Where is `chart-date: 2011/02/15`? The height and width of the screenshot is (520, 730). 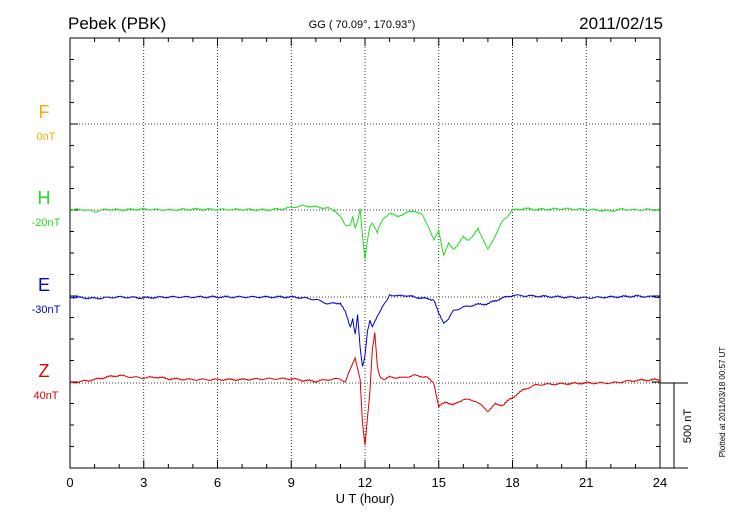
chart-date: 2011/02/15 is located at coordinates (621, 23).